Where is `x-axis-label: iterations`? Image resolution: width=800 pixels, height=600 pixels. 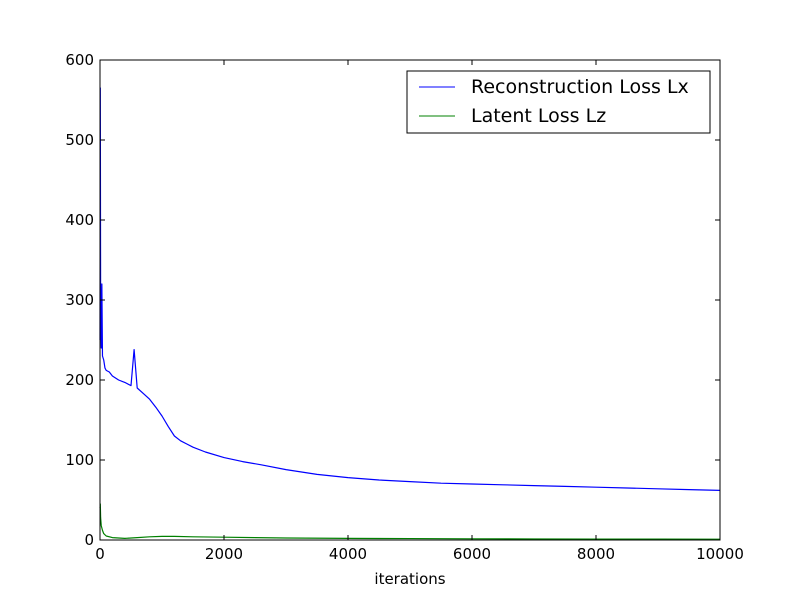
x-axis-label: iterations is located at coordinates (409, 579).